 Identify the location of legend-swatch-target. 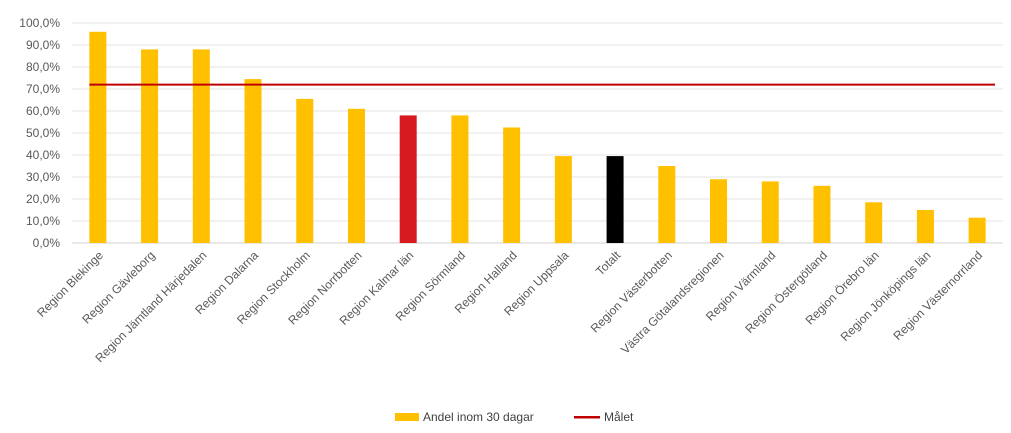
(587, 417).